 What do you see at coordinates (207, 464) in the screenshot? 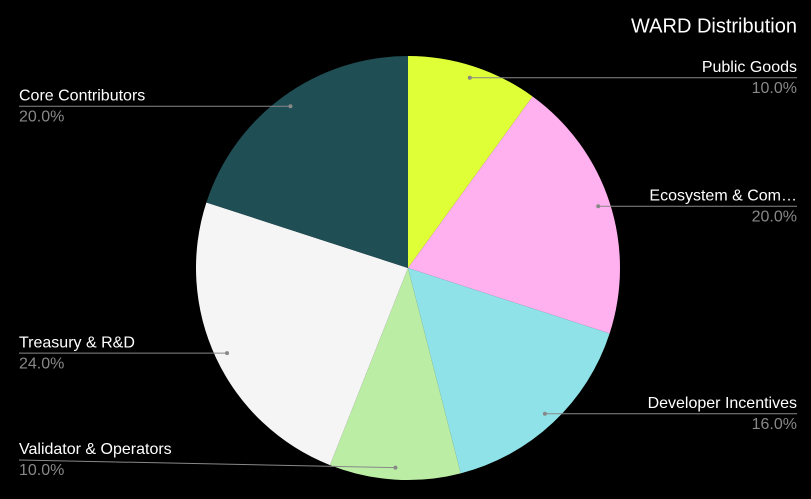
I see `leader-line` at bounding box center [207, 464].